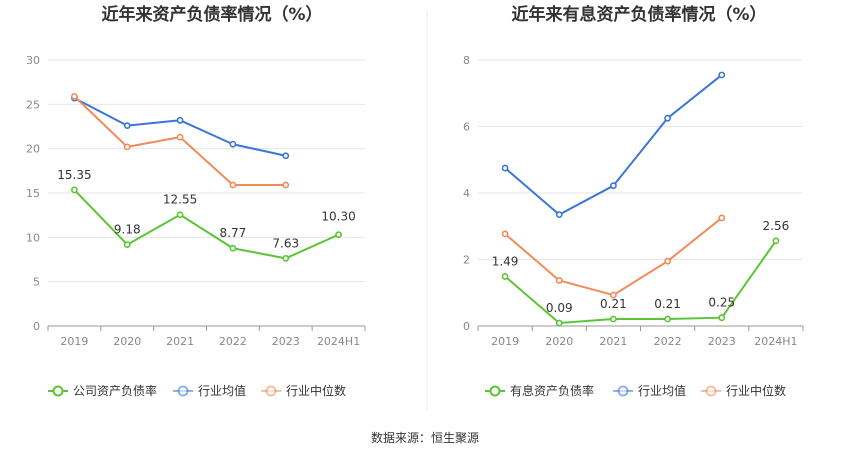  What do you see at coordinates (211, 14) in the screenshot?
I see `left-chart-title: 近年来资产负债率情况（%）` at bounding box center [211, 14].